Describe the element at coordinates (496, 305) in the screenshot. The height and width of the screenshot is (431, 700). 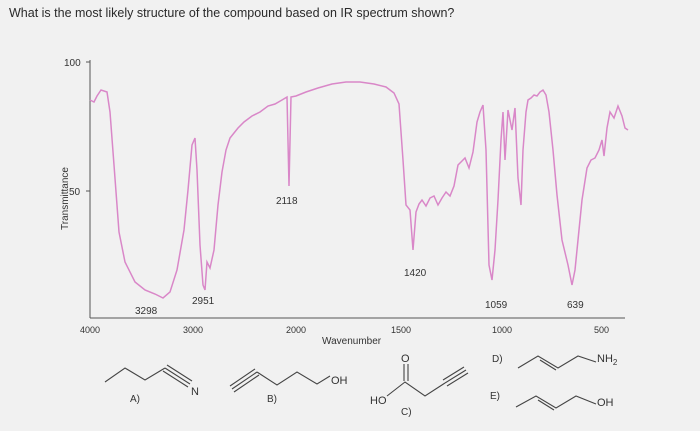
I see `peak-label-1059: 1059` at that location.